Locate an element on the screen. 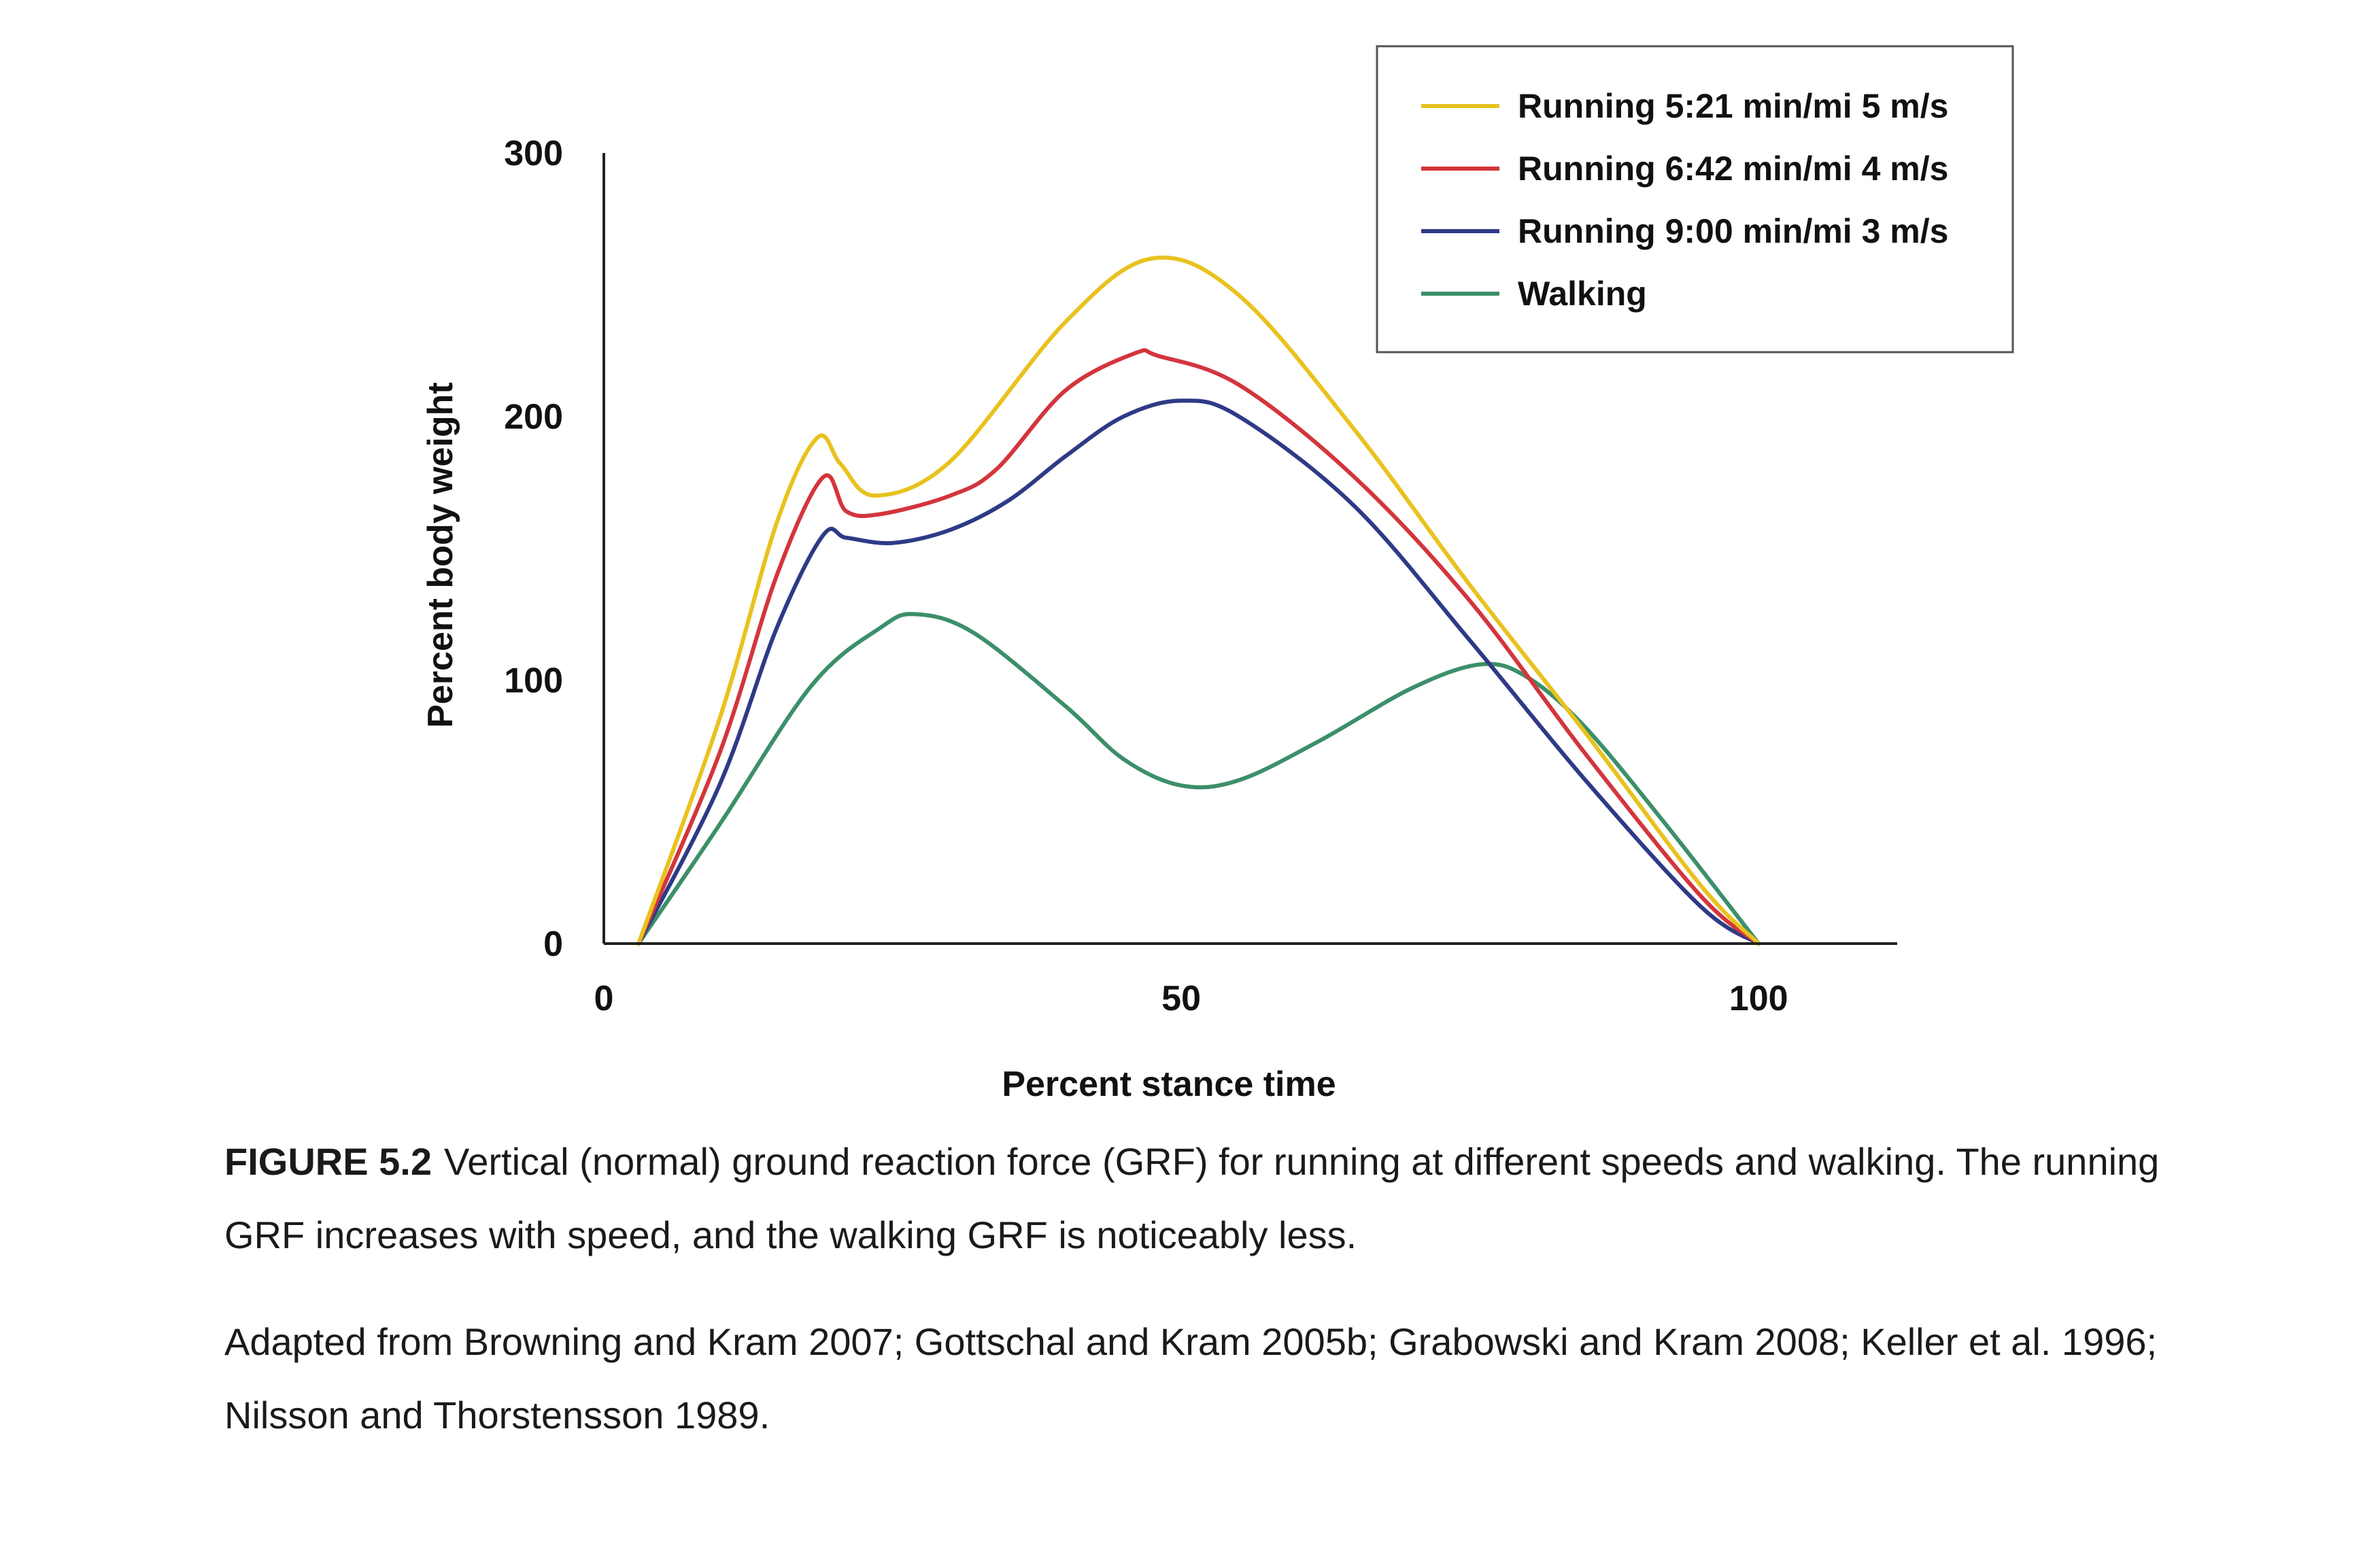  y-tick-label: 100 is located at coordinates (534, 680).